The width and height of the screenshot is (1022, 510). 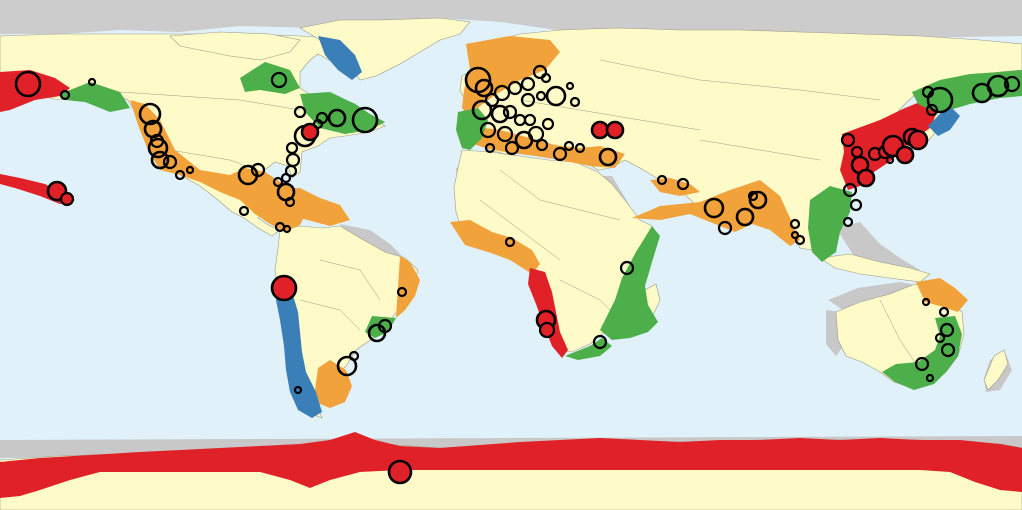 What do you see at coordinates (511, 20) in the screenshot?
I see `arctic-ice` at bounding box center [511, 20].